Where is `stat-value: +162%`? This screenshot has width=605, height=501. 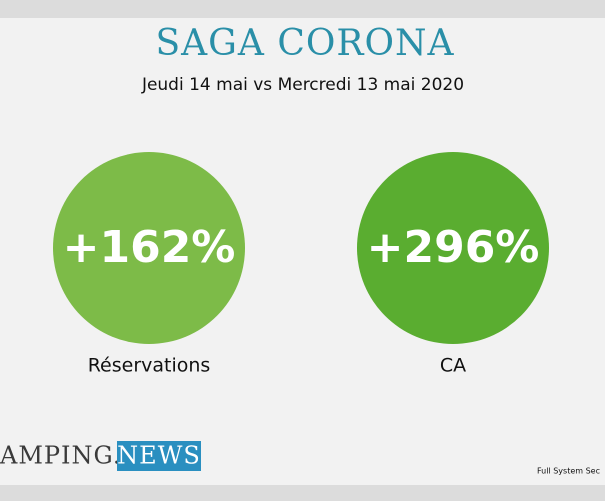
stat-value: +162% is located at coordinates (149, 247).